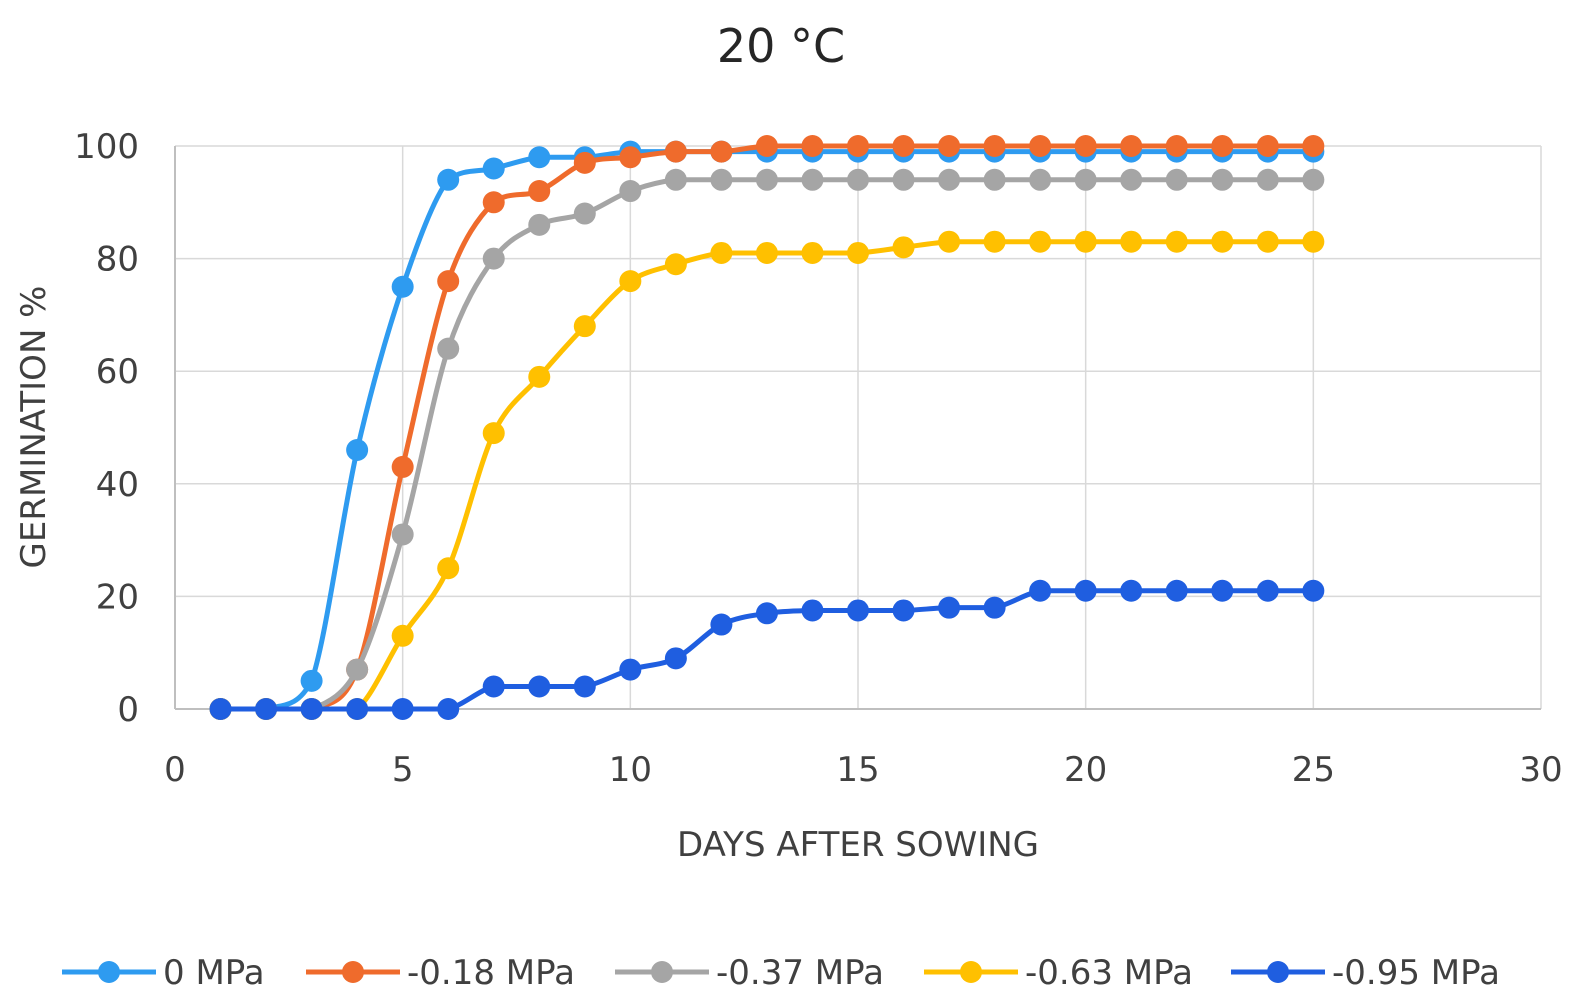 The image size is (1593, 1008). I want to click on x-tick-label: 15, so click(857, 770).